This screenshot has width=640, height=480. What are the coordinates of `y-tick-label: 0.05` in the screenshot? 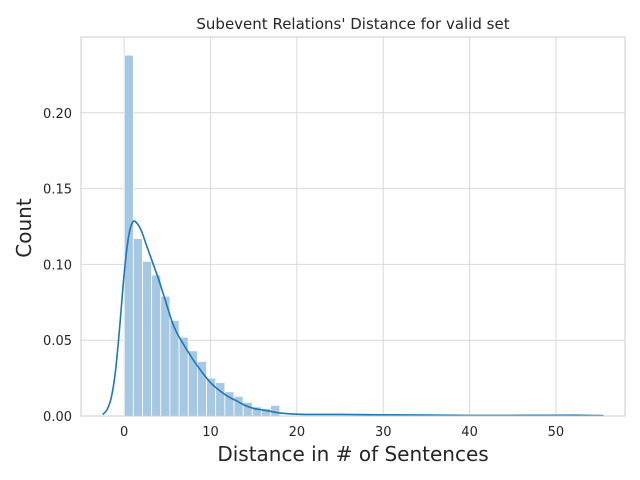 It's located at (57, 341).